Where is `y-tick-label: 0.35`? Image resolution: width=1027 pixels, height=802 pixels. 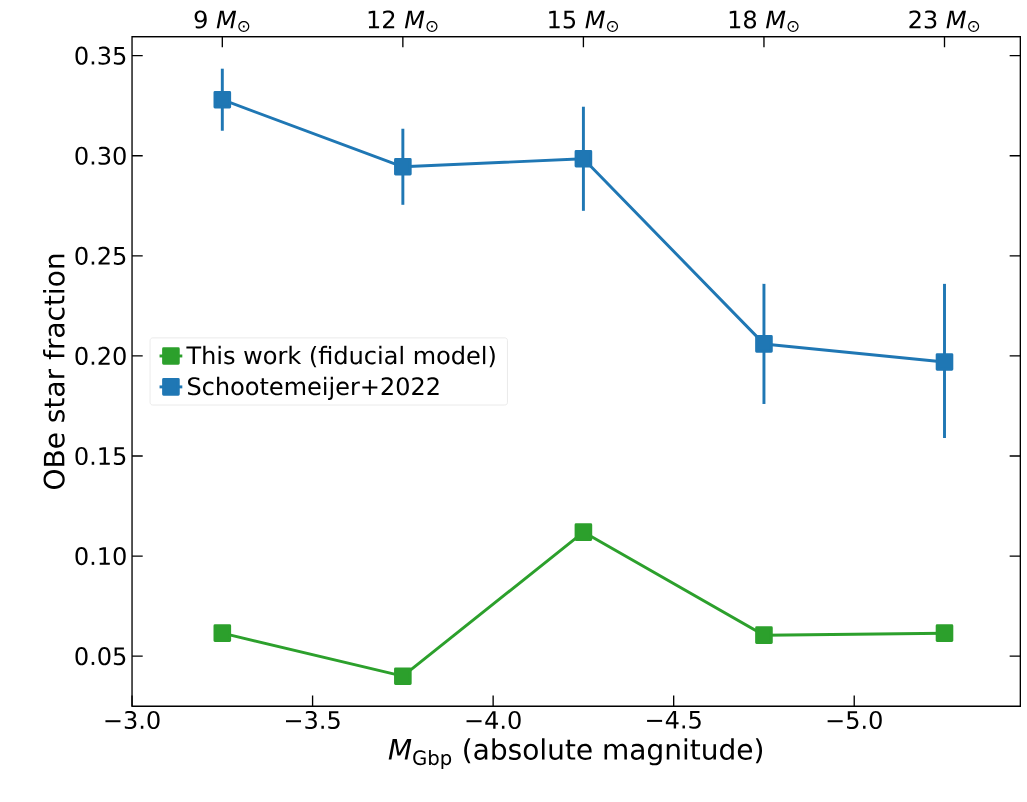
y-tick-label: 0.35 is located at coordinates (100, 55).